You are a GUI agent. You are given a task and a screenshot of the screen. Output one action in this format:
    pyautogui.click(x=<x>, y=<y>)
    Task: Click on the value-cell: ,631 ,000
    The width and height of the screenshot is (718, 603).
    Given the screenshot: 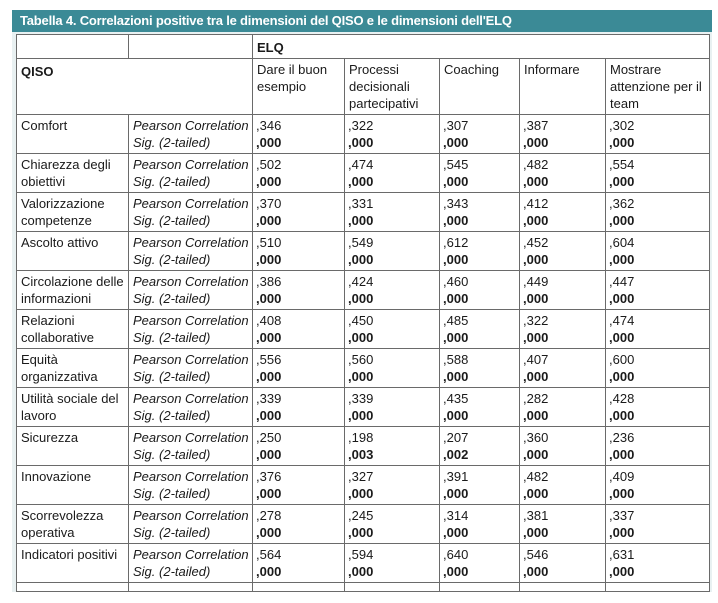 What is the action you would take?
    pyautogui.click(x=657, y=563)
    